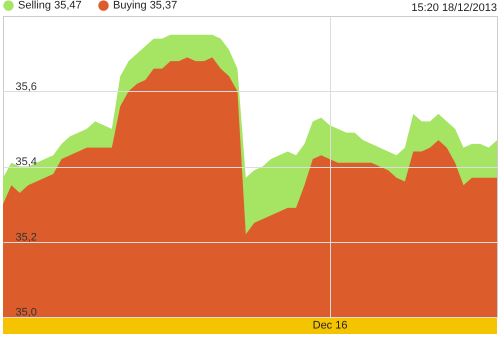  What do you see at coordinates (26, 162) in the screenshot?
I see `y-tick-label: 35,4` at bounding box center [26, 162].